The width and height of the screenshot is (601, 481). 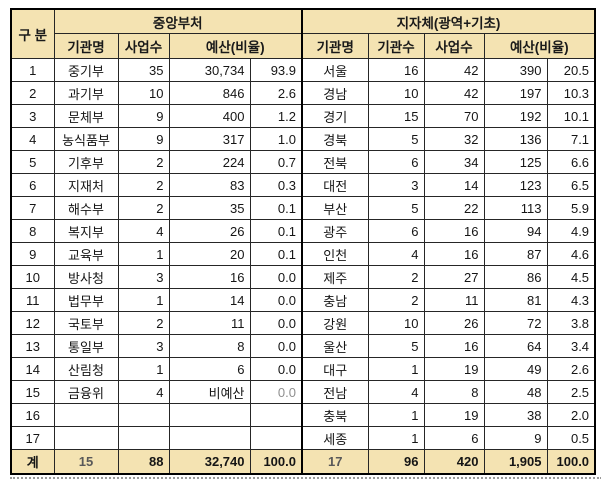 What do you see at coordinates (178, 21) in the screenshot?
I see `header-central-group: 중앙부처` at bounding box center [178, 21].